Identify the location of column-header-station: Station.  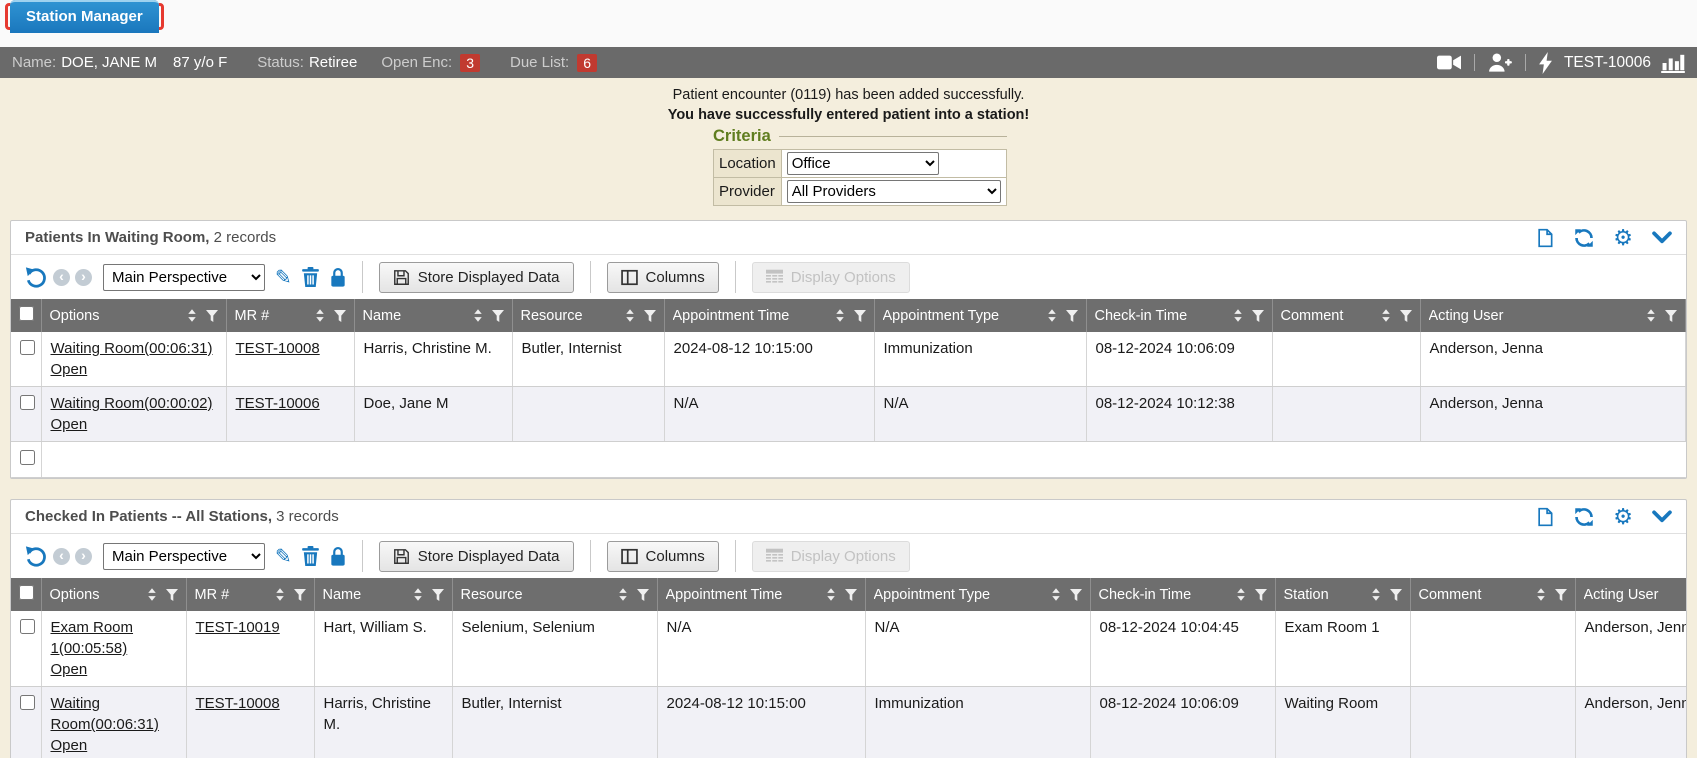
(1343, 594).